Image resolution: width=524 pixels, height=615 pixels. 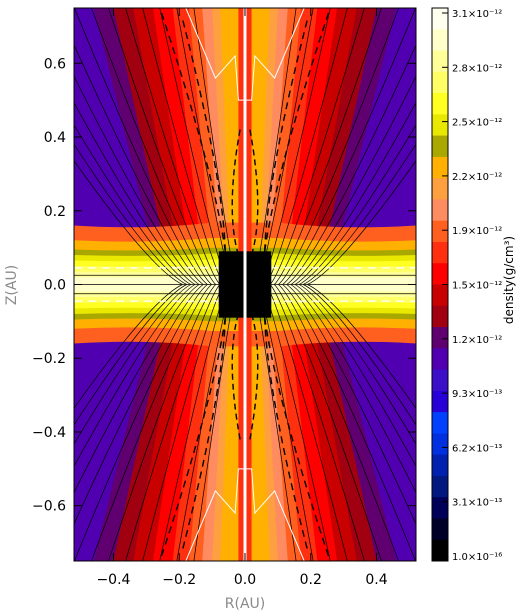 I want to click on y-tick-label: 0.0, so click(x=55, y=286).